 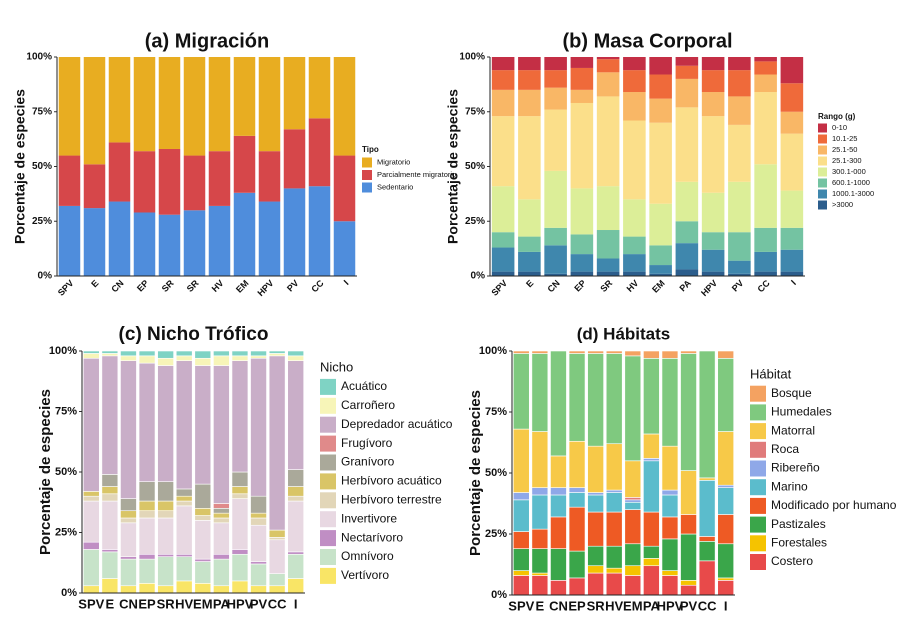 I want to click on x-tick-label: I, so click(x=346, y=282).